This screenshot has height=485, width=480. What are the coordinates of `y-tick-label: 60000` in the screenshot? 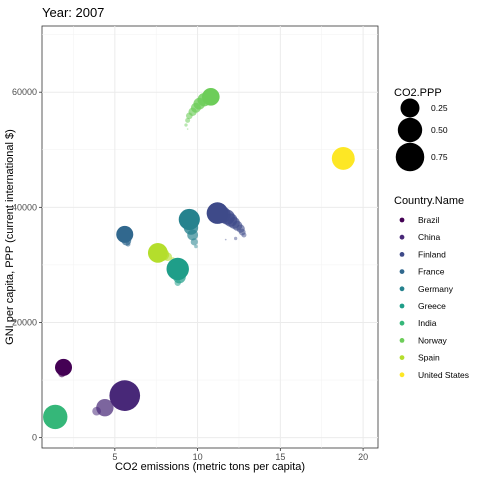 It's located at (24, 92).